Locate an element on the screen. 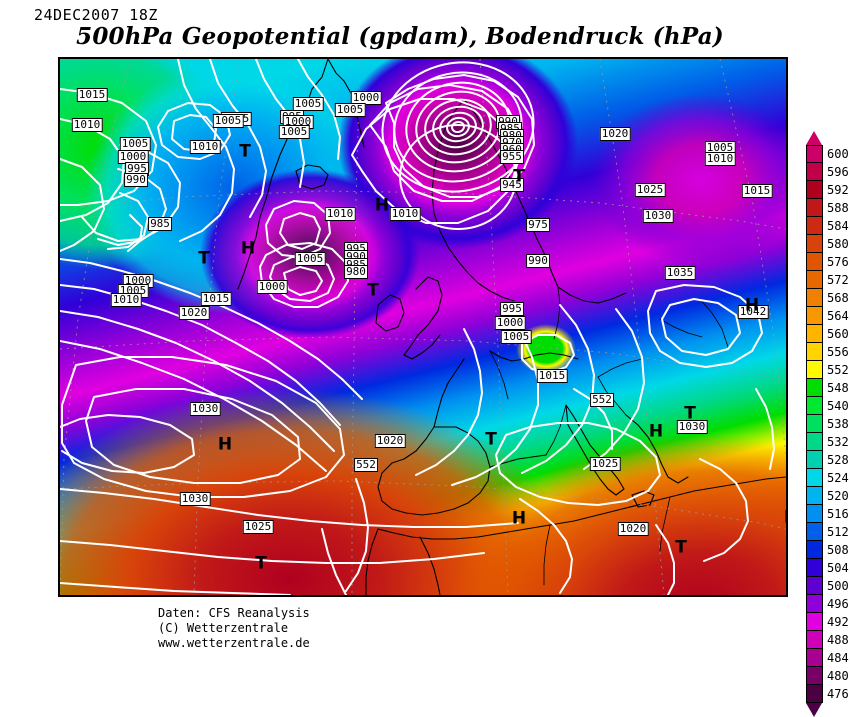 The height and width of the screenshot is (717, 850). colorbar-swatch: 556 is located at coordinates (827, 352).